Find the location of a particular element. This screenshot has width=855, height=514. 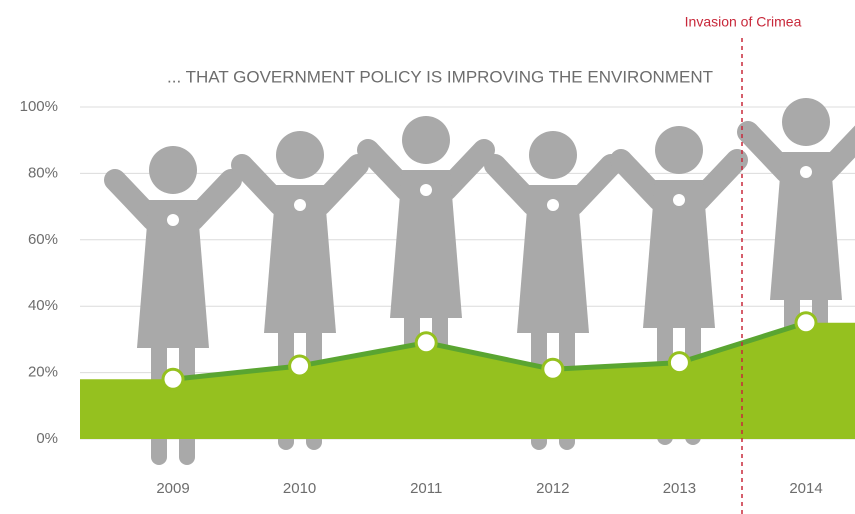

y-tick-label: 40% is located at coordinates (43, 305).